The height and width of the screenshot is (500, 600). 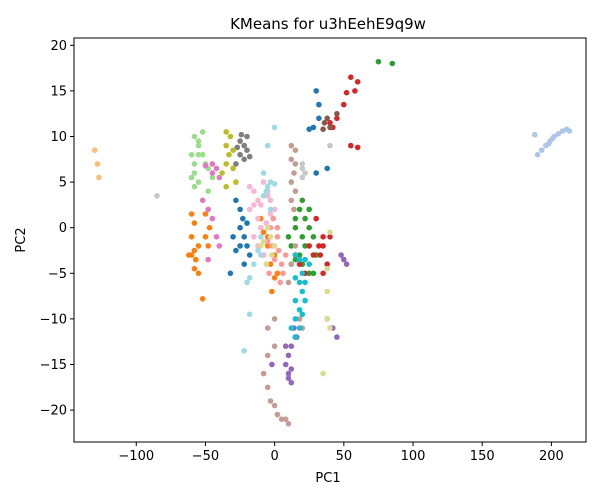 What do you see at coordinates (328, 24) in the screenshot?
I see `chart-title: KMeans for u3hEehE9q9w` at bounding box center [328, 24].